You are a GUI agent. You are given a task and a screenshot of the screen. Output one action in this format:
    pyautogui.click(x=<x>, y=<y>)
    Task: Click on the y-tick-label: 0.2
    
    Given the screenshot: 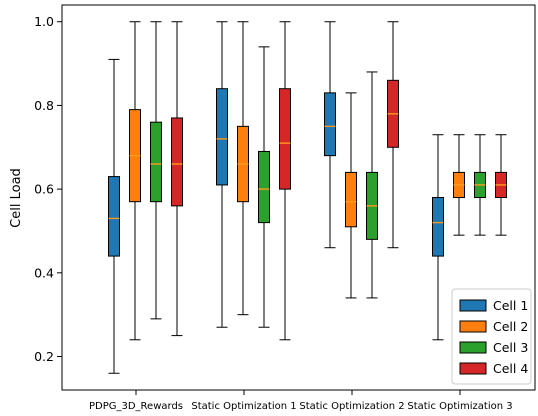 What is the action you would take?
    pyautogui.click(x=44, y=356)
    